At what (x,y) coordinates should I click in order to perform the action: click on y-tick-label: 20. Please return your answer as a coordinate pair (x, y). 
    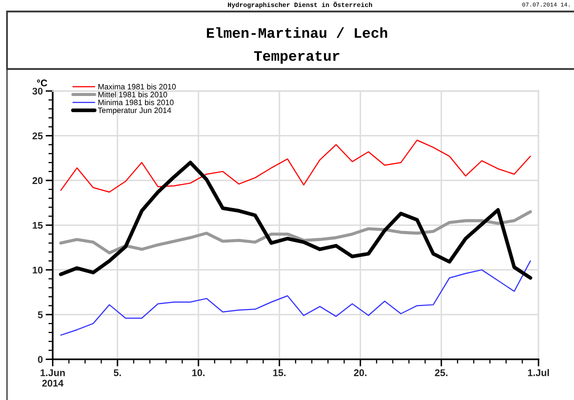
    Looking at the image, I should click on (37, 180).